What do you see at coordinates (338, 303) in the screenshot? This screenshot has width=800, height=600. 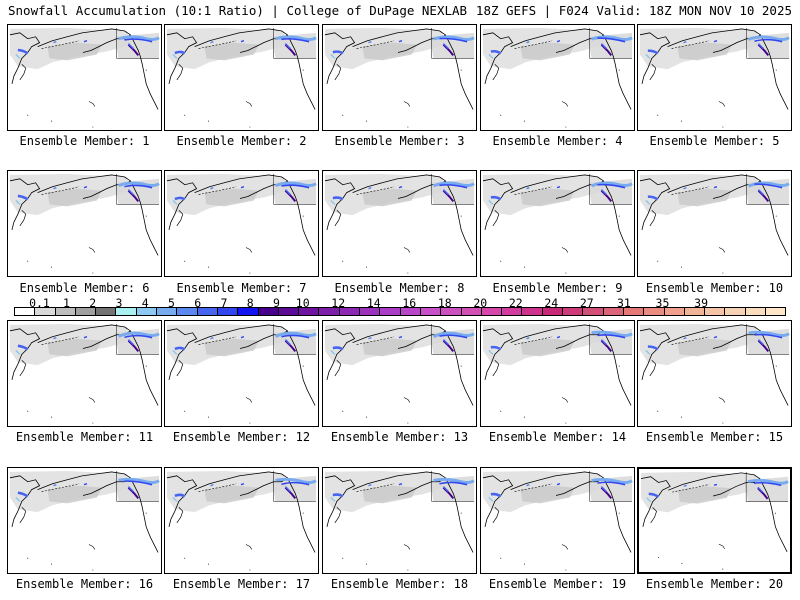 I see `colorbar-tick-label: 12` at bounding box center [338, 303].